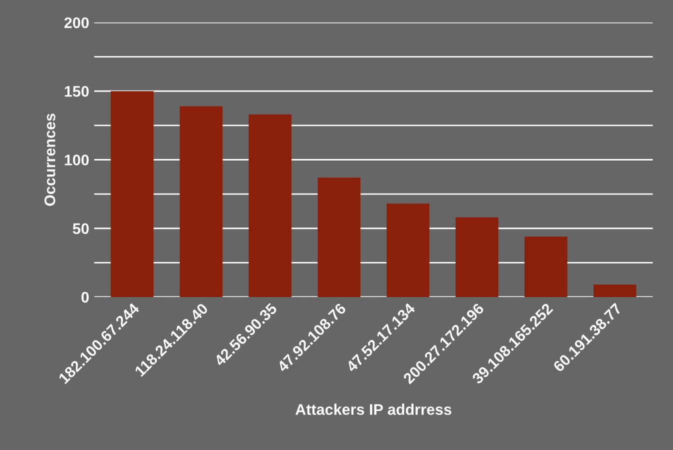  Describe the element at coordinates (50, 160) in the screenshot. I see `y-axis-title: Occurrences` at that location.